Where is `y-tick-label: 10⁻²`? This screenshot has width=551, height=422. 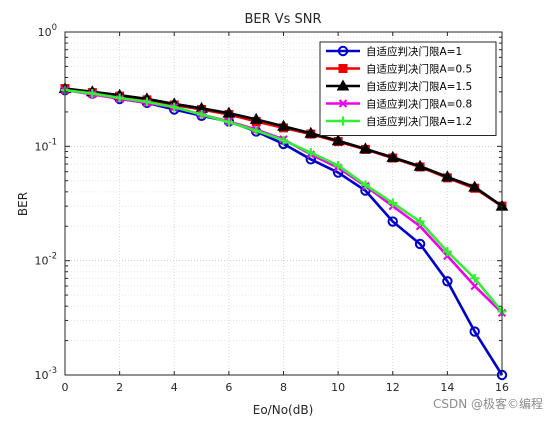 y-tick-label: 10⁻² is located at coordinates (46, 260).